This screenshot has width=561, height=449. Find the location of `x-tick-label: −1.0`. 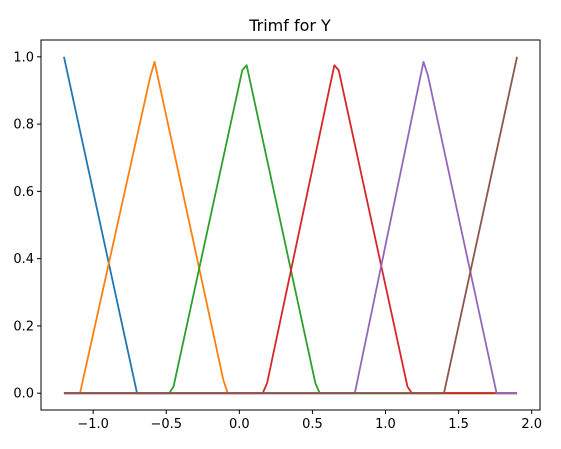

x-tick-label: −1.0 is located at coordinates (93, 424).